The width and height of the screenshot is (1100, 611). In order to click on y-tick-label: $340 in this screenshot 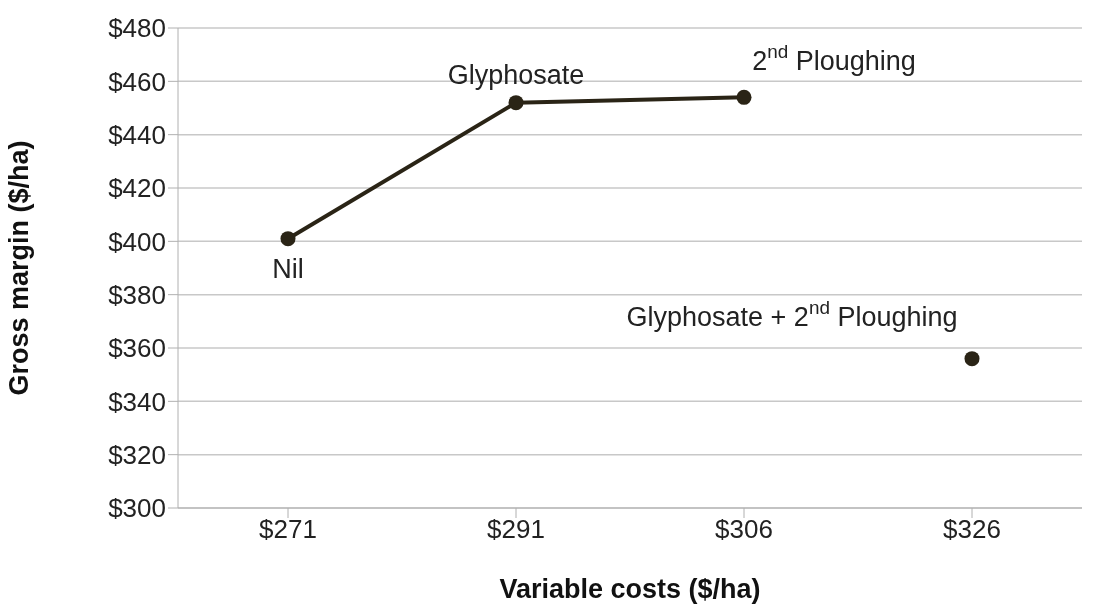, I will do `click(137, 401)`.